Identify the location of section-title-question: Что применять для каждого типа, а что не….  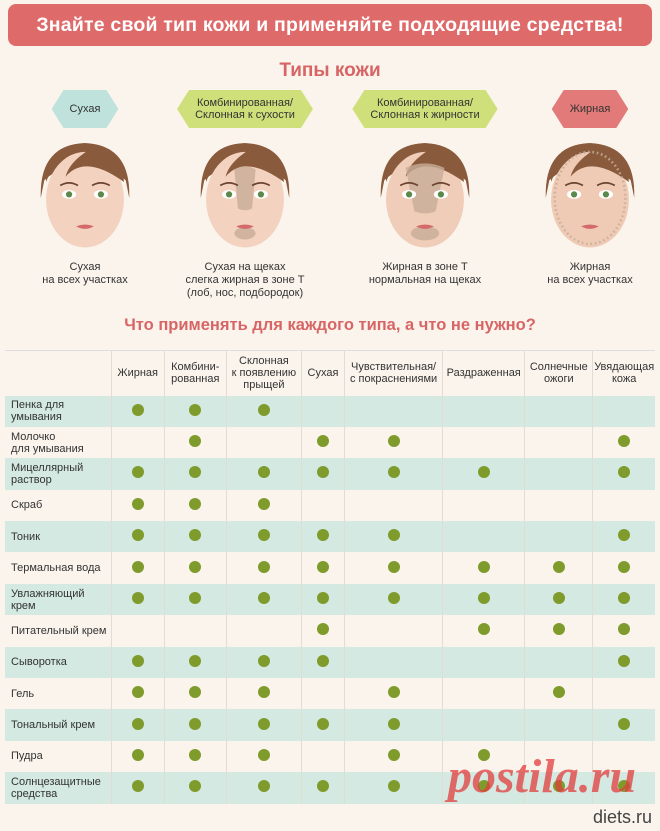
(330, 325).